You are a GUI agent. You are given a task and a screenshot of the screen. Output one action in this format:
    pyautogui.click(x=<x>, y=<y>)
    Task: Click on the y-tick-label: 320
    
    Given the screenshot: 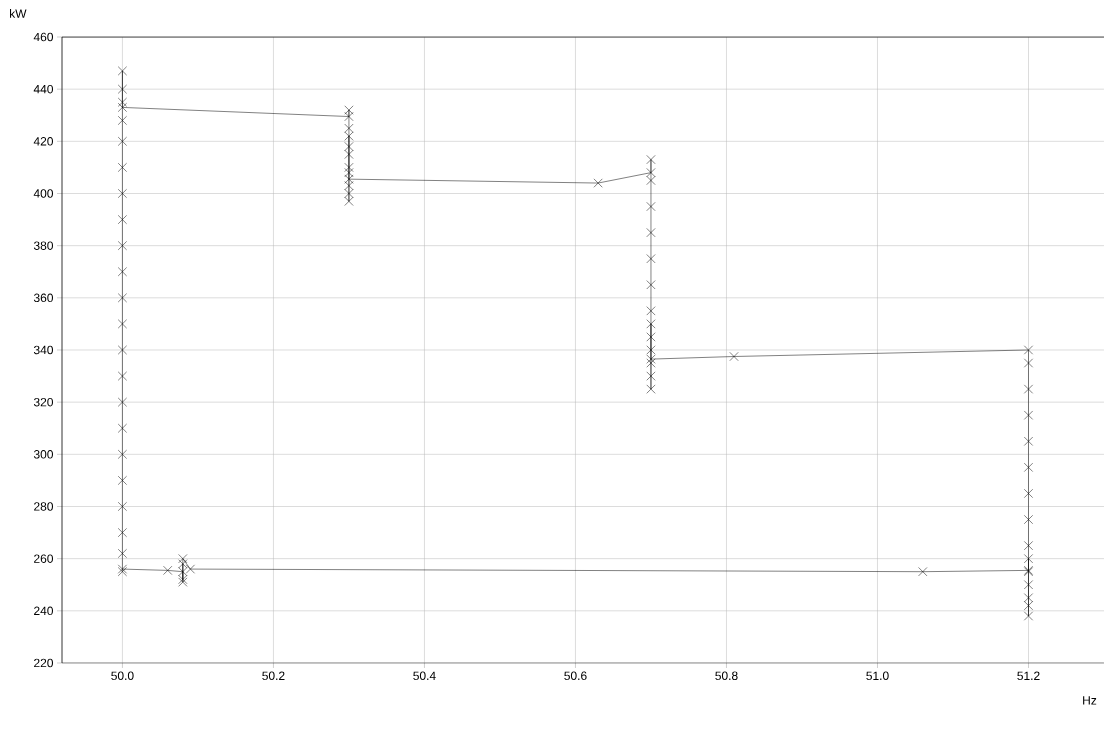 What is the action you would take?
    pyautogui.click(x=43, y=402)
    